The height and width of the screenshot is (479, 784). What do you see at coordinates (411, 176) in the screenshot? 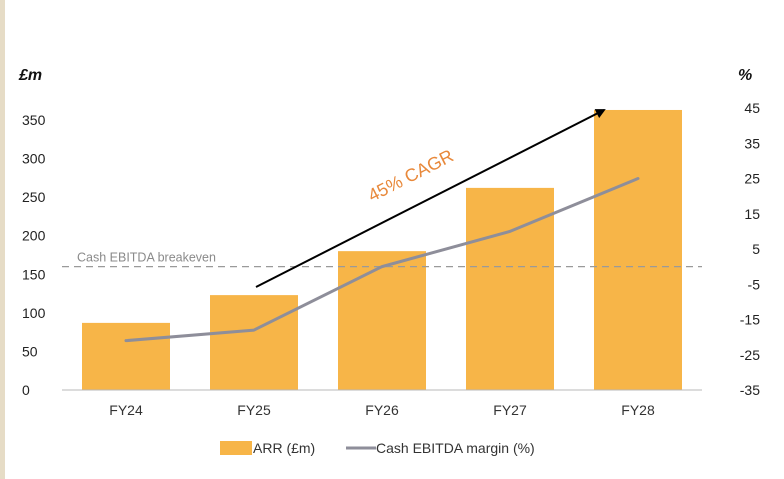
I see `cagr-label: 45% CAGR` at bounding box center [411, 176].